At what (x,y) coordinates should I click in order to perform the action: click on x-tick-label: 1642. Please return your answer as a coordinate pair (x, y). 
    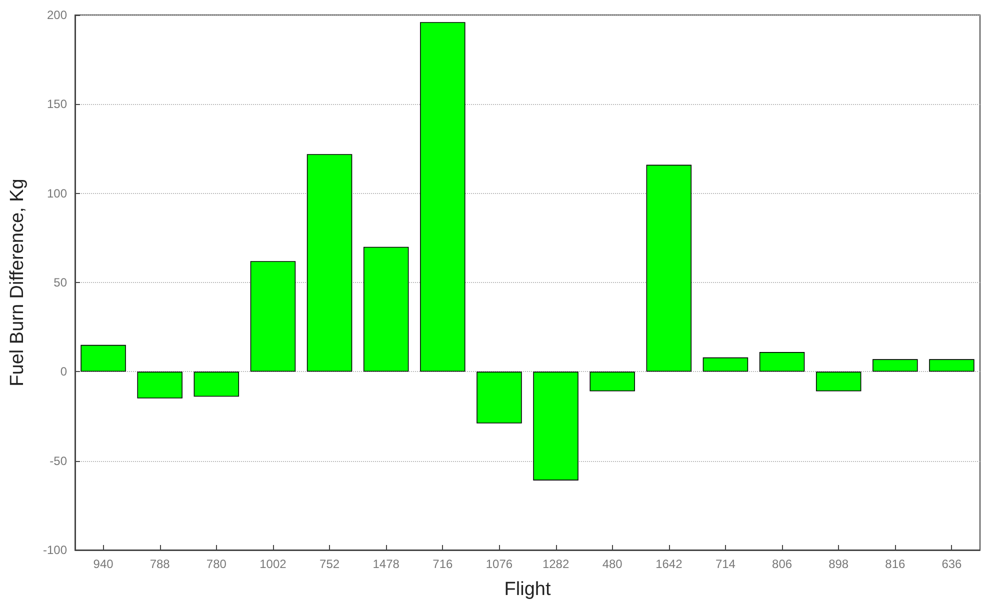
    Looking at the image, I should click on (669, 564).